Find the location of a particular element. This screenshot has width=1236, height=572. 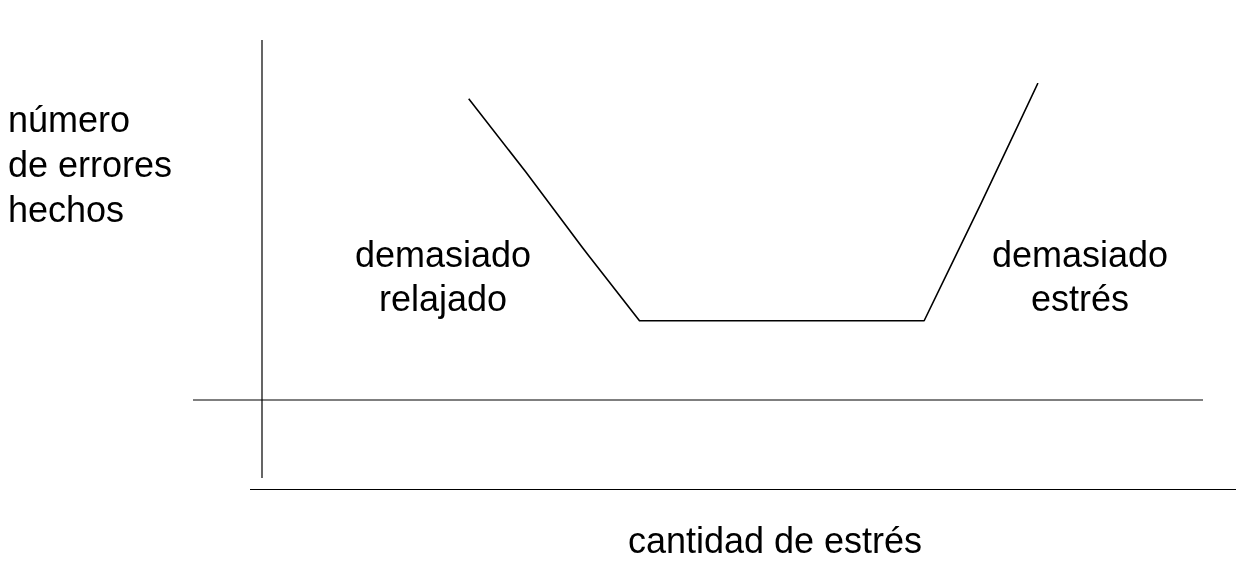

annotation: demasiado relajado is located at coordinates (443, 277).